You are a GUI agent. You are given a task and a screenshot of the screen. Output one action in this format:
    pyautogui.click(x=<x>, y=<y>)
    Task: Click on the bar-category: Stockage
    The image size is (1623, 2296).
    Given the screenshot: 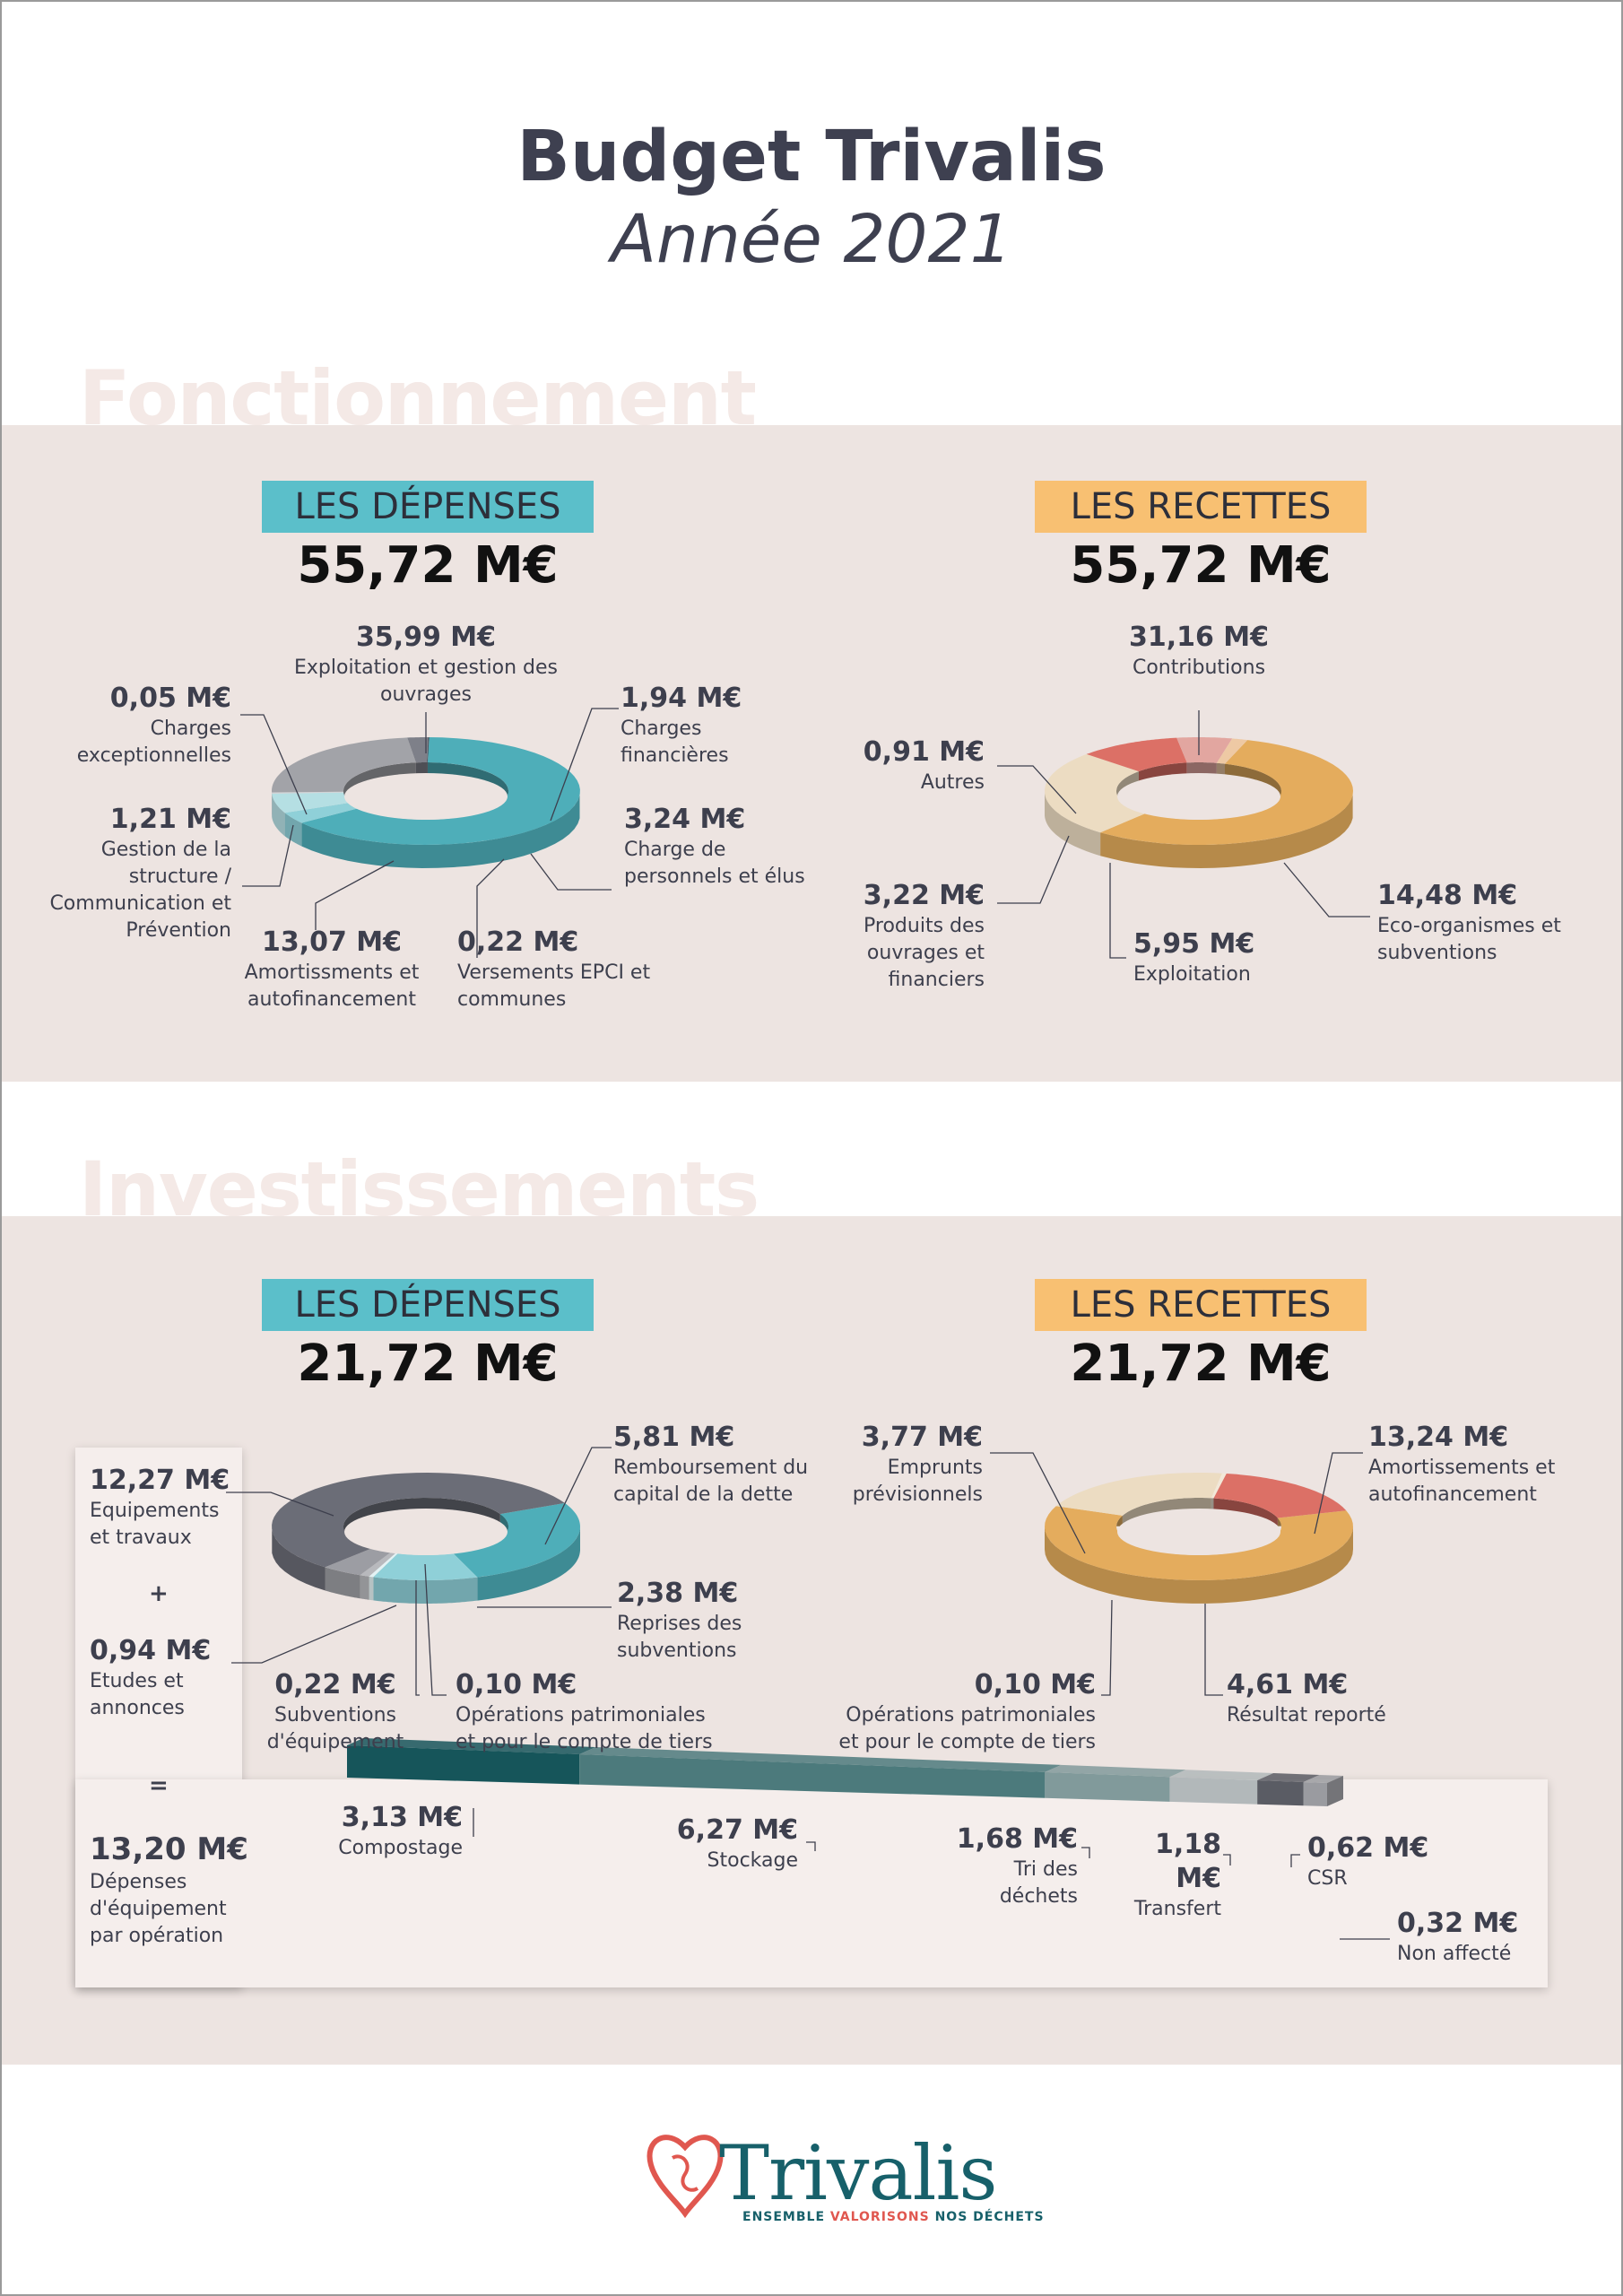 What is the action you would take?
    pyautogui.click(x=752, y=1860)
    